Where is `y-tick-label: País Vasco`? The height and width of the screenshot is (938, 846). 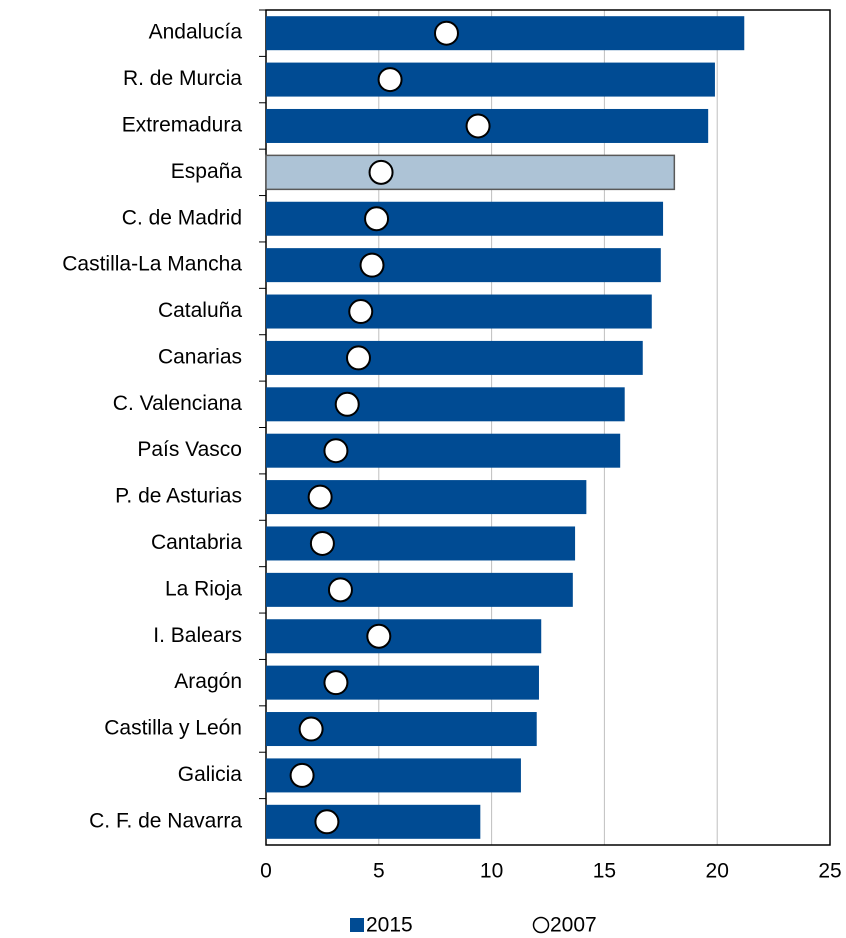 y-tick-label: País Vasco is located at coordinates (189, 449).